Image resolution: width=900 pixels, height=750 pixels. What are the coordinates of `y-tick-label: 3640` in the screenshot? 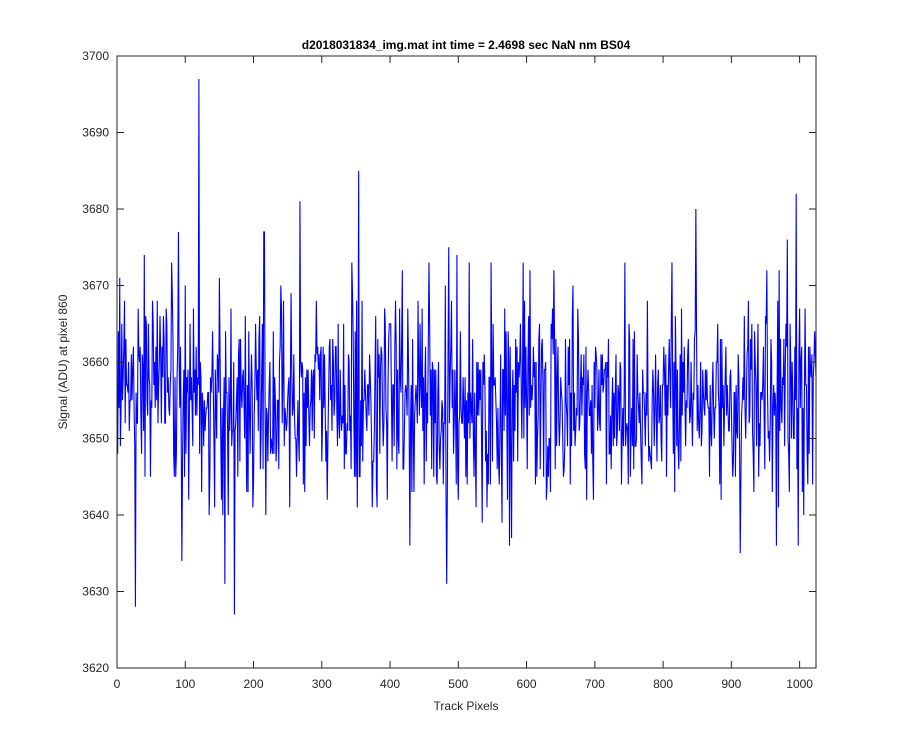 It's located at (95, 515).